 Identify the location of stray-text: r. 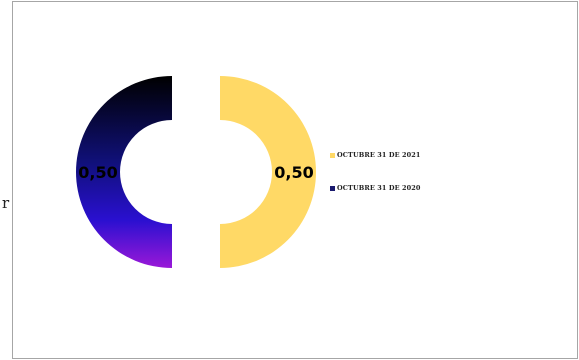
(6, 203).